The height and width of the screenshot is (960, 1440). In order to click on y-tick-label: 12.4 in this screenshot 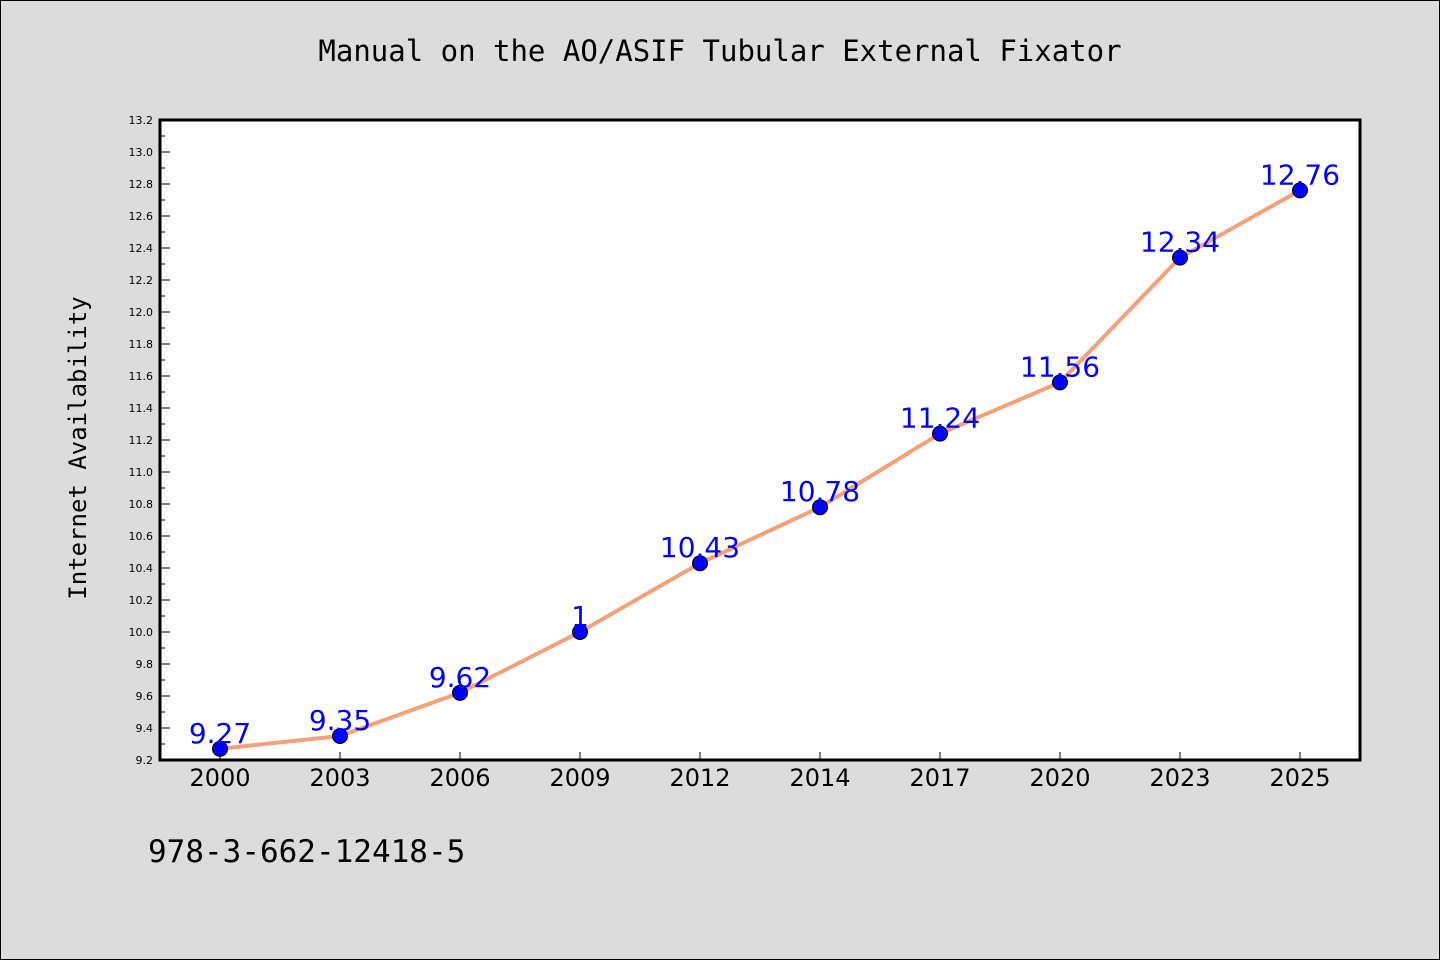, I will do `click(141, 248)`.